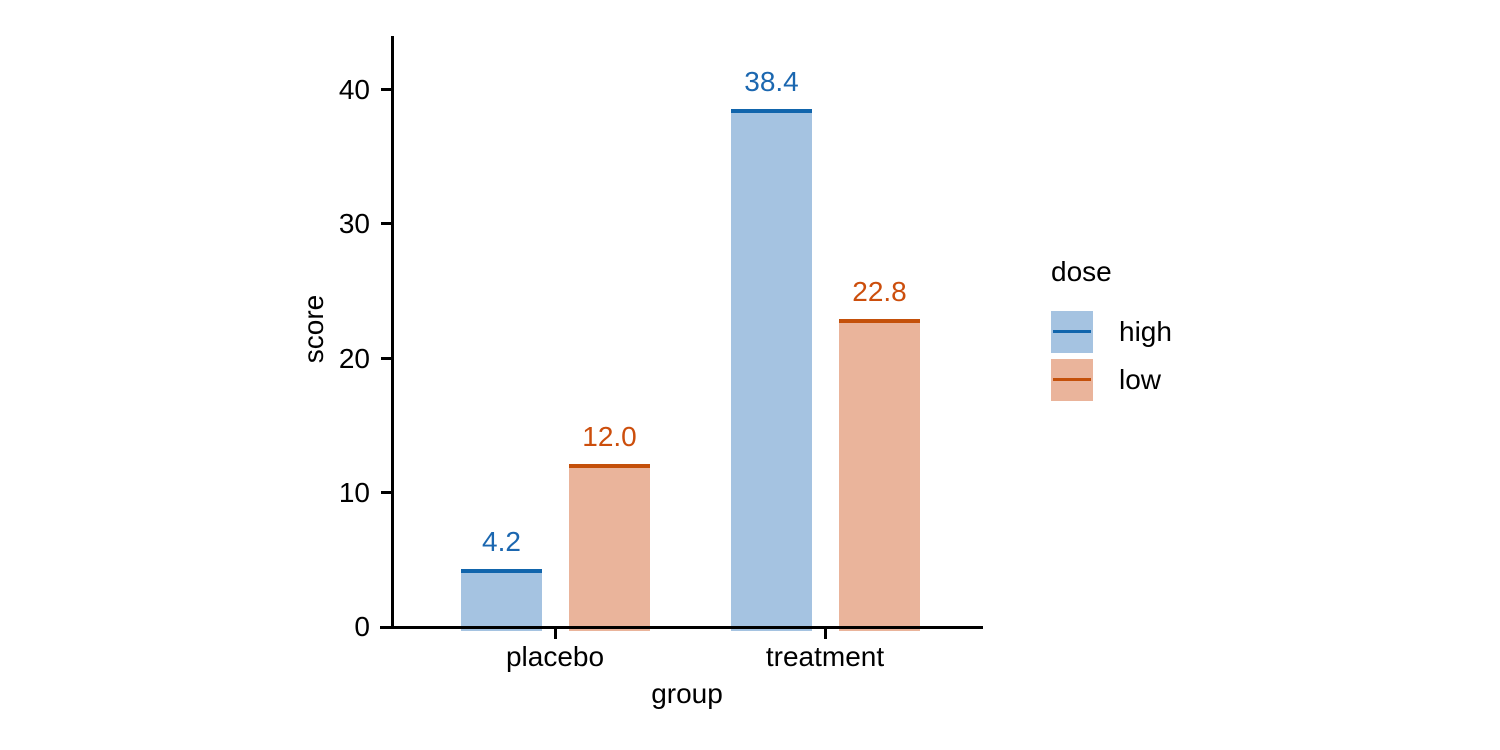 This screenshot has height=750, width=1500. What do you see at coordinates (354, 358) in the screenshot?
I see `y-tick-label: 20` at bounding box center [354, 358].